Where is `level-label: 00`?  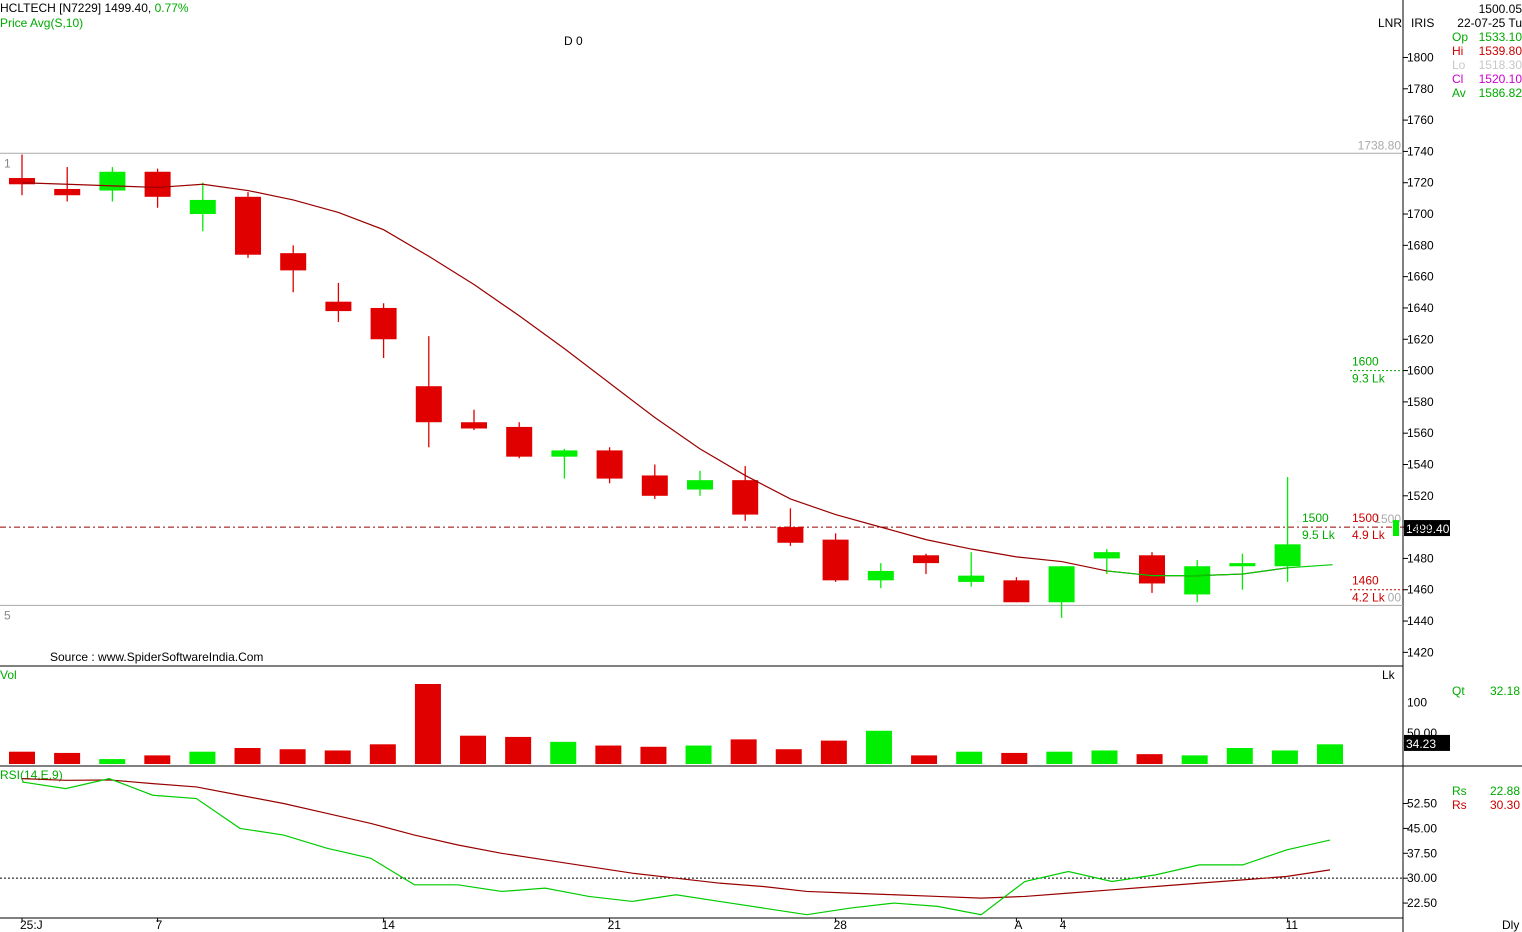
level-label: 00 is located at coordinates (1395, 597).